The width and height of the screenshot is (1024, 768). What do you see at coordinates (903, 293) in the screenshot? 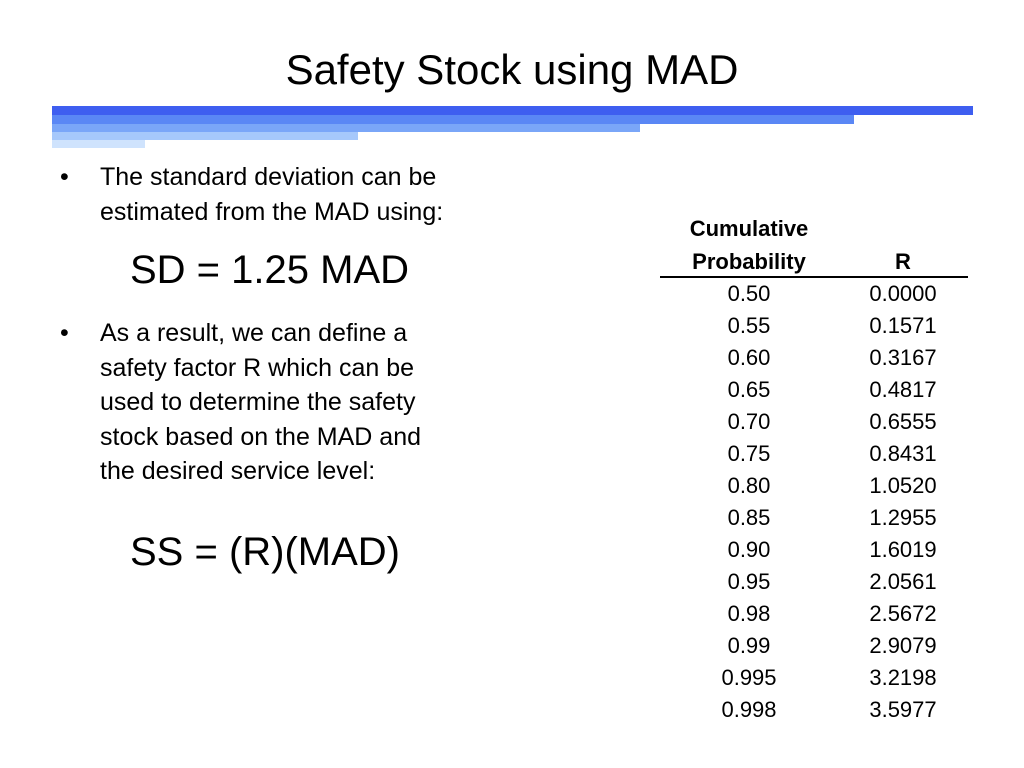
I see `r-value-cell: 0.0000` at bounding box center [903, 293].